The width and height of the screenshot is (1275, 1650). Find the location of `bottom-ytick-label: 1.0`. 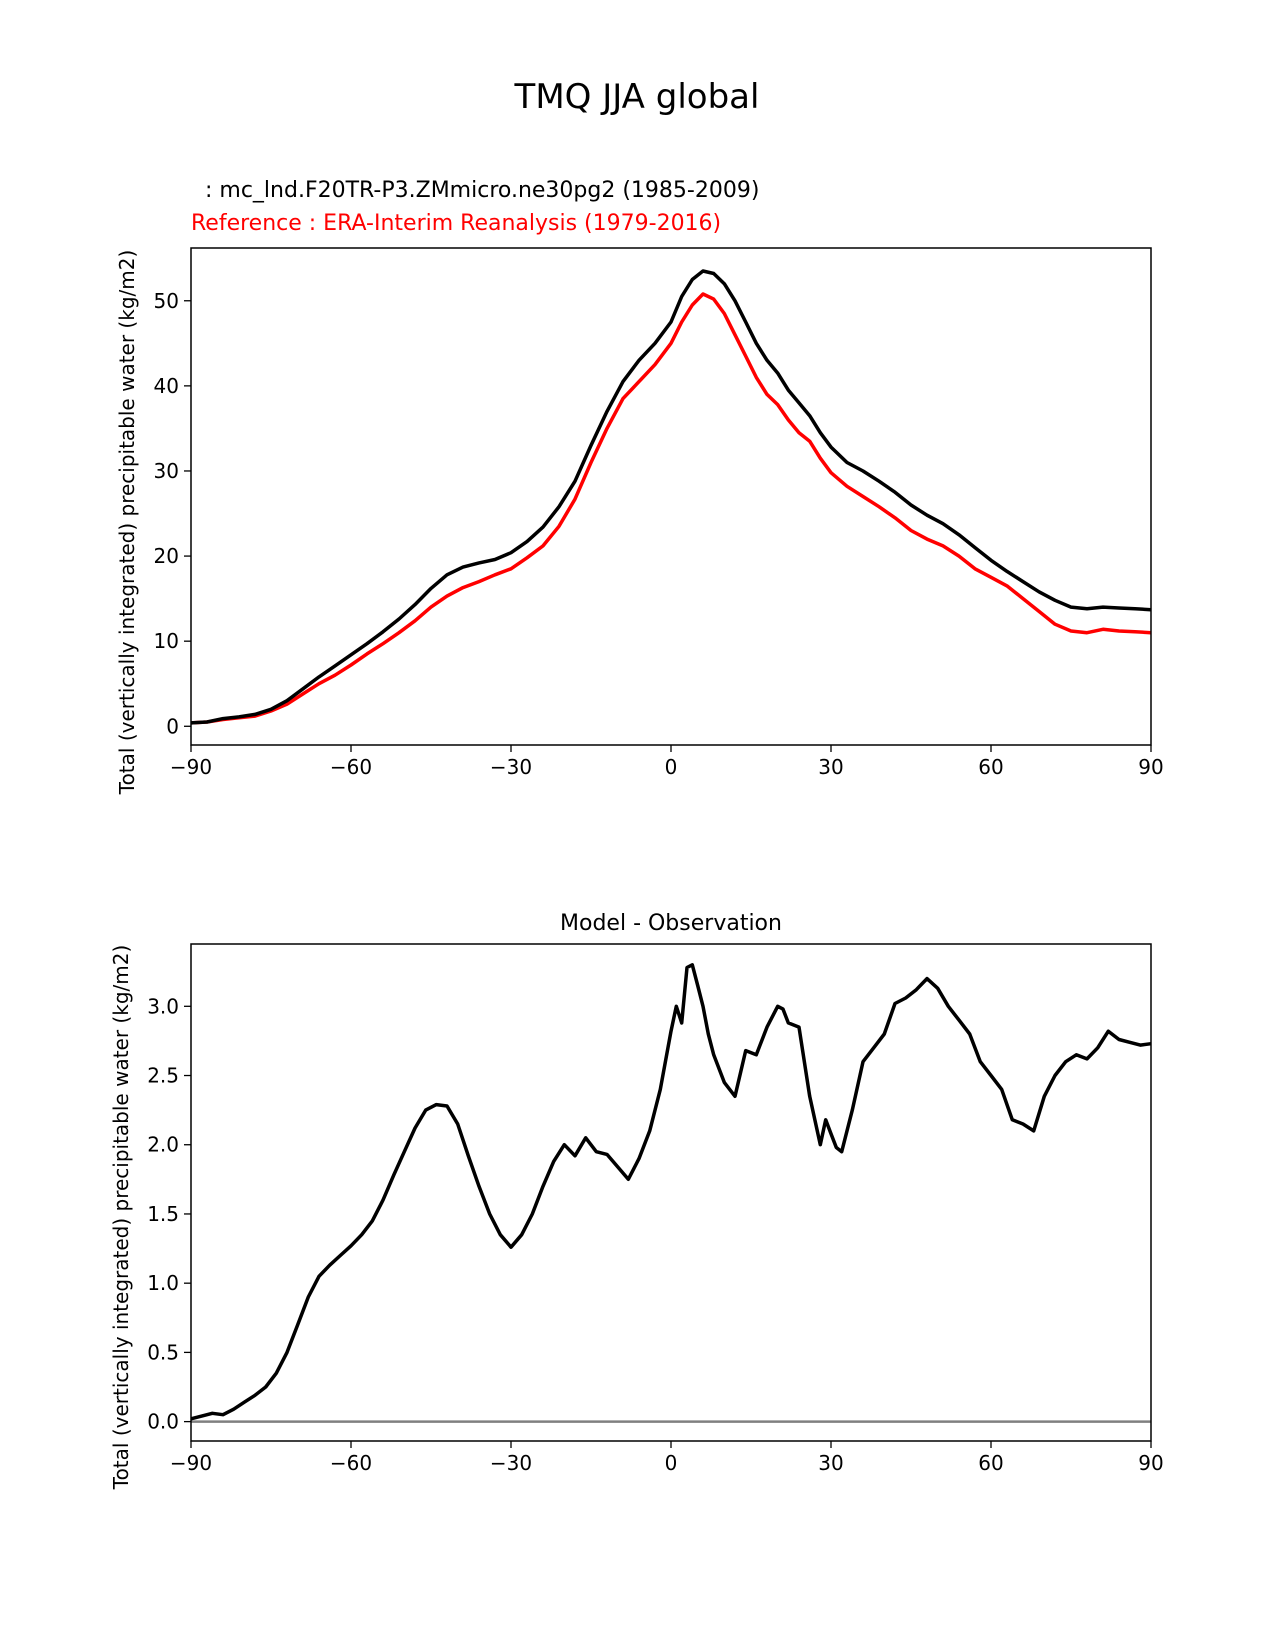

bottom-ytick-label: 1.0 is located at coordinates (163, 1283).